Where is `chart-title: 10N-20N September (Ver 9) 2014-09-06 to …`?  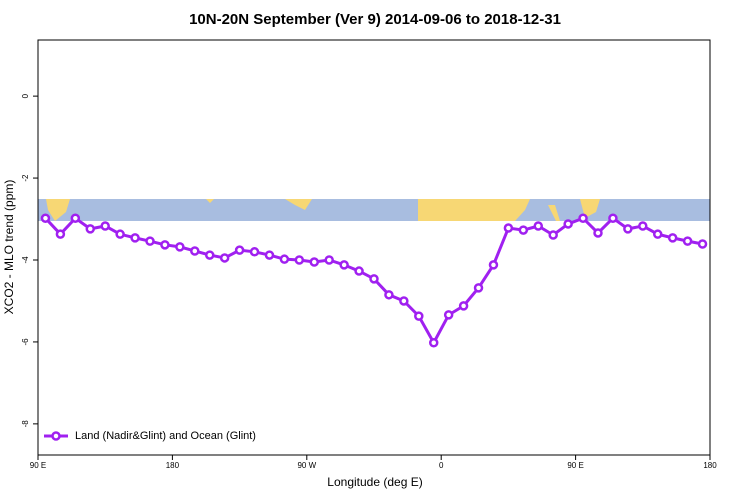 chart-title: 10N-20N September (Ver 9) 2014-09-06 to … is located at coordinates (375, 19).